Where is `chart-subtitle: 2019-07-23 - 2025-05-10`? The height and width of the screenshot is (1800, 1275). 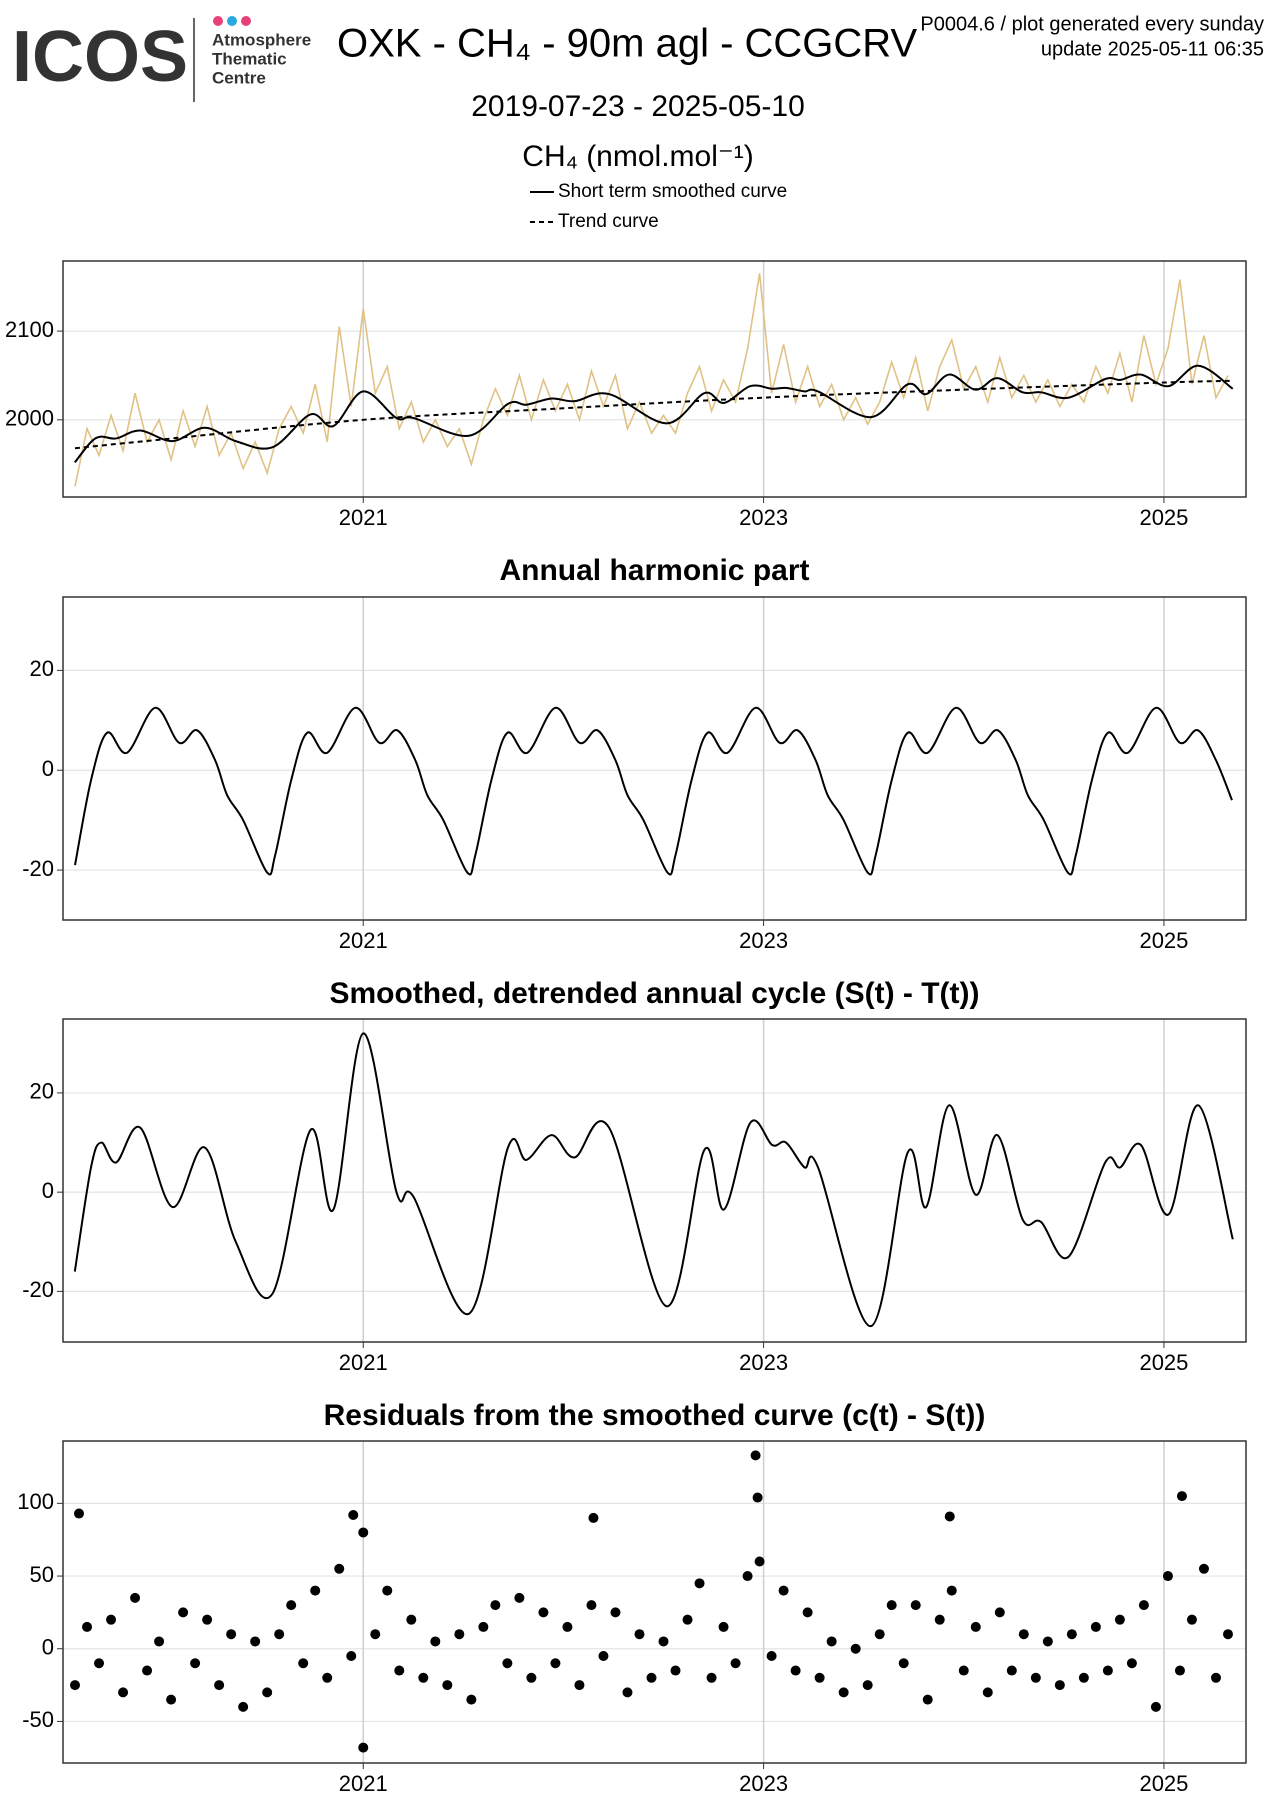 chart-subtitle: 2019-07-23 - 2025-05-10 is located at coordinates (638, 106).